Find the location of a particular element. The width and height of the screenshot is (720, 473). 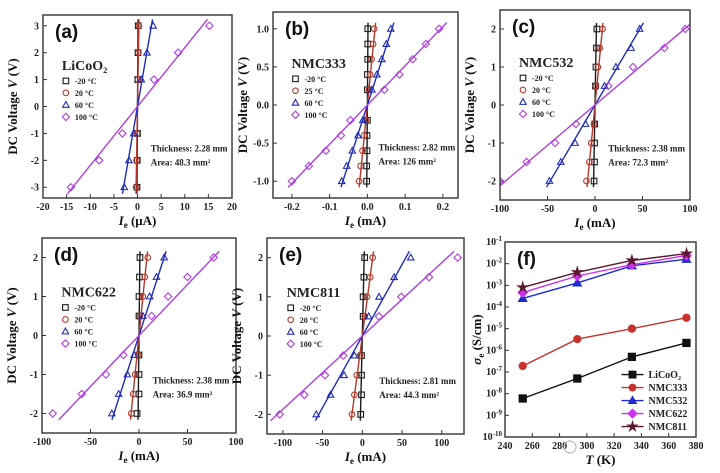

y-tick-label: -1 is located at coordinates (34, 375).